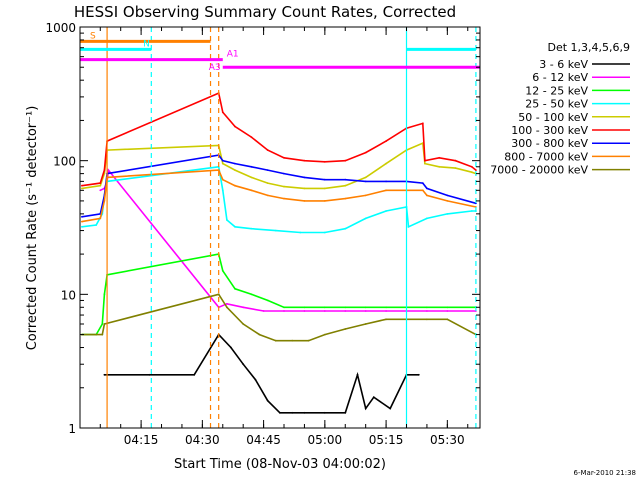 This screenshot has height=480, width=640. I want to click on y-tick-label: 1, so click(72, 429).